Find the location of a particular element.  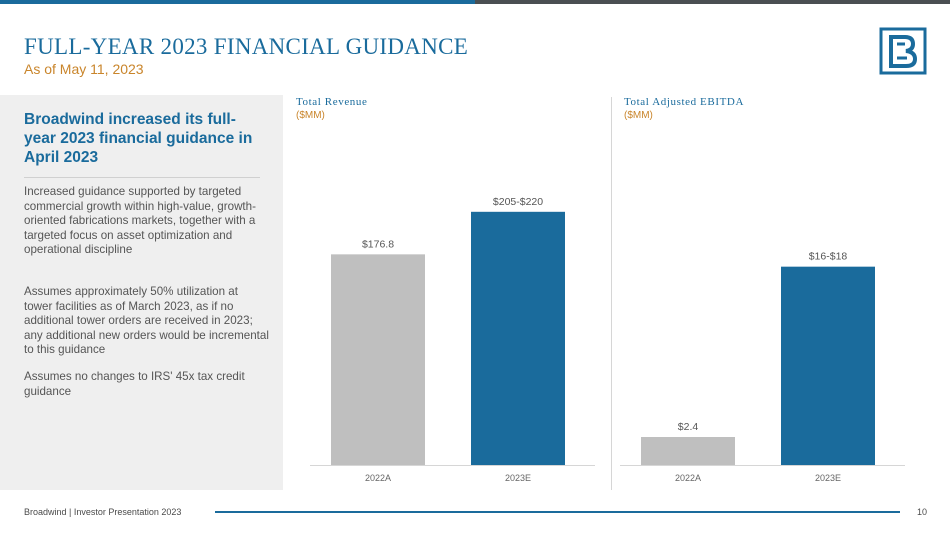

ebitda-bar-2022a is located at coordinates (688, 451).